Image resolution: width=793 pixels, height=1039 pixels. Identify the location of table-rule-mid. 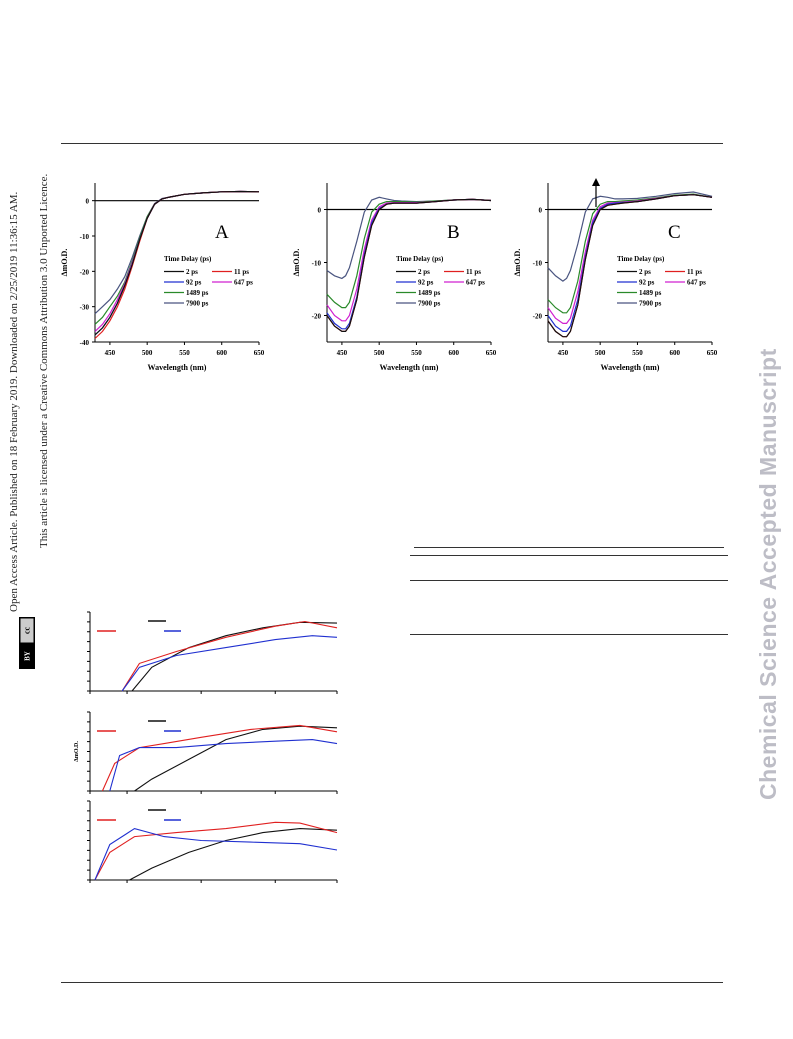
(569, 580).